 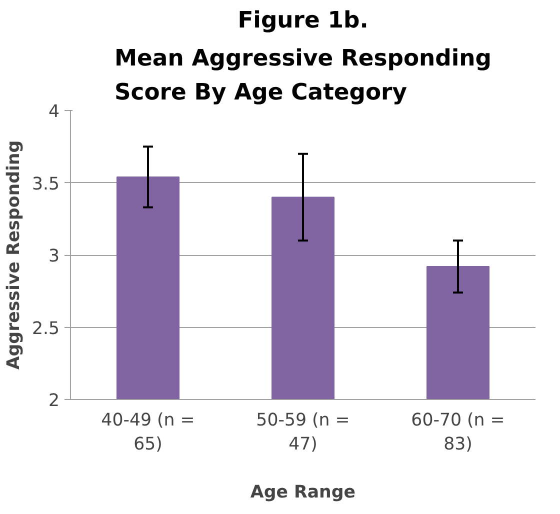 I want to click on y-tick-label: 3.5, so click(x=46, y=184).